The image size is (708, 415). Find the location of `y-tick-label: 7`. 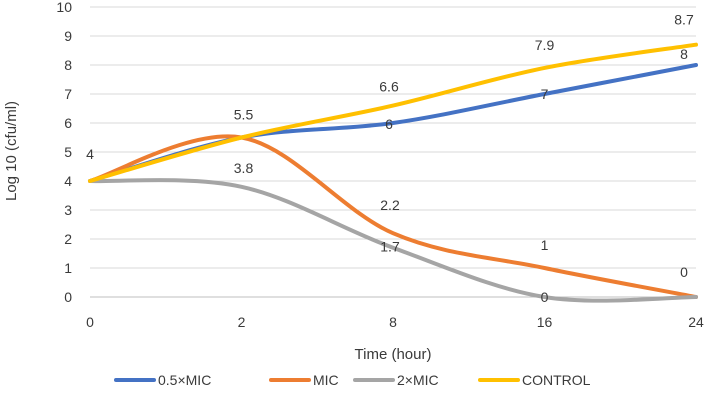

y-tick-label: 7 is located at coordinates (68, 94).